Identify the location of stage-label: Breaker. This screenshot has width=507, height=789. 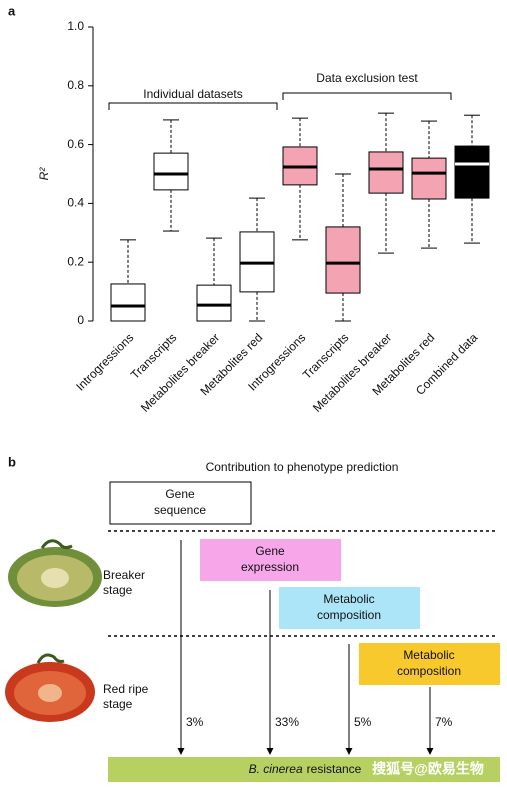
(124, 575).